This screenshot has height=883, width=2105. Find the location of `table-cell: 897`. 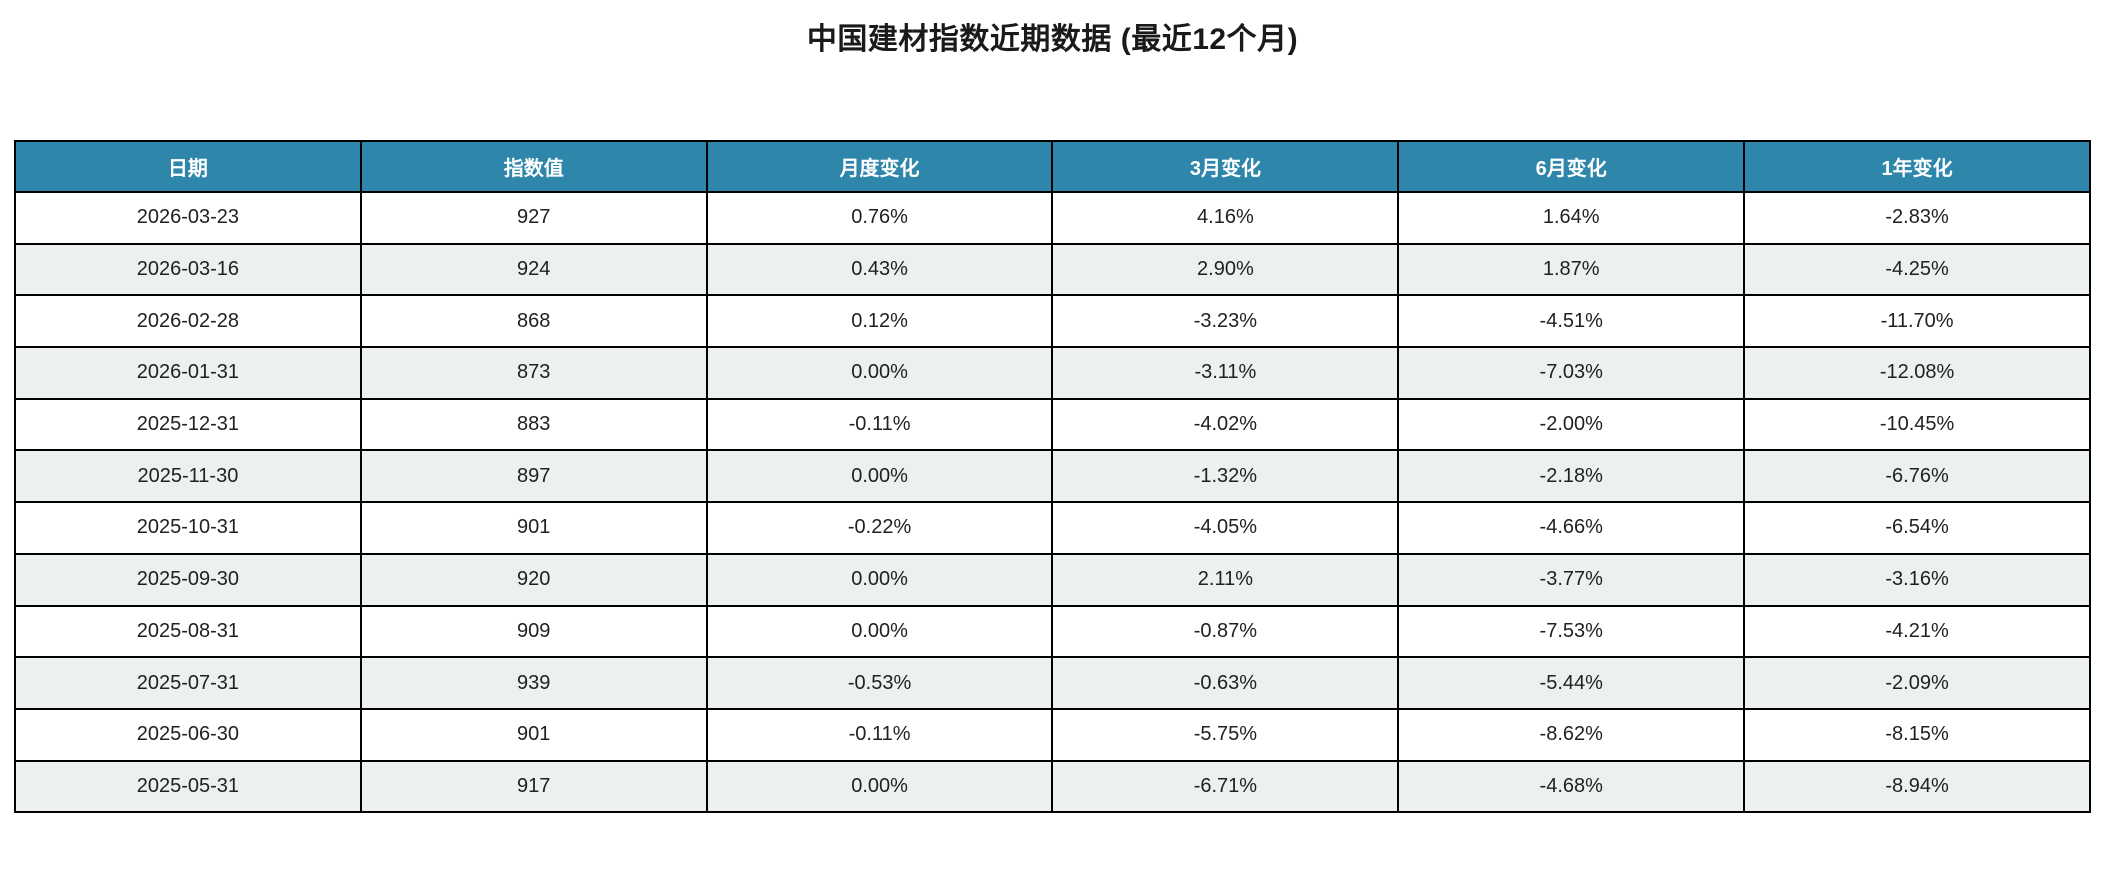

table-cell: 897 is located at coordinates (533, 476).